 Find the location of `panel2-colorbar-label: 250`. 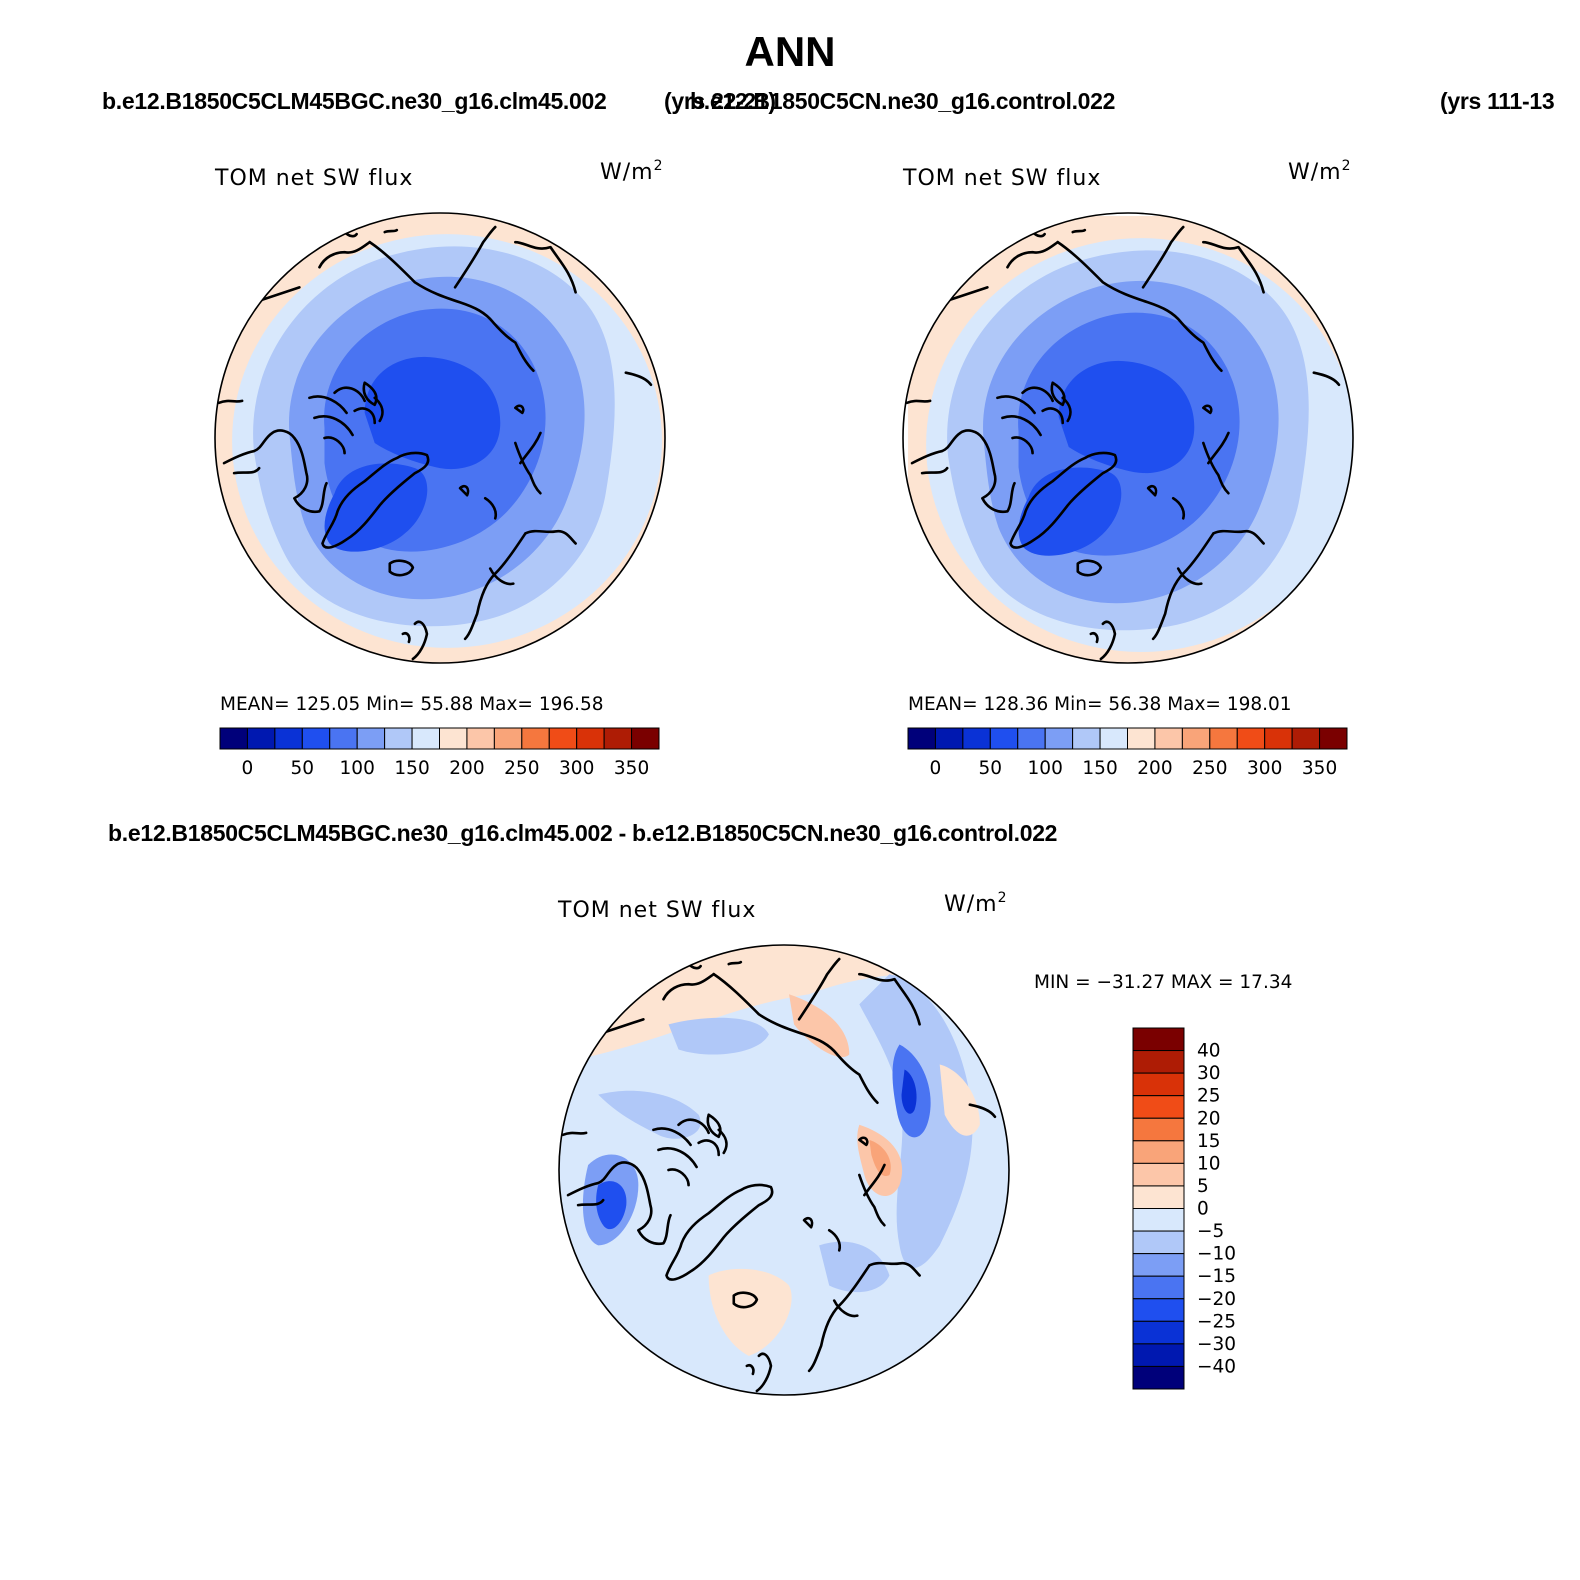

panel2-colorbar-label: 250 is located at coordinates (1209, 768).